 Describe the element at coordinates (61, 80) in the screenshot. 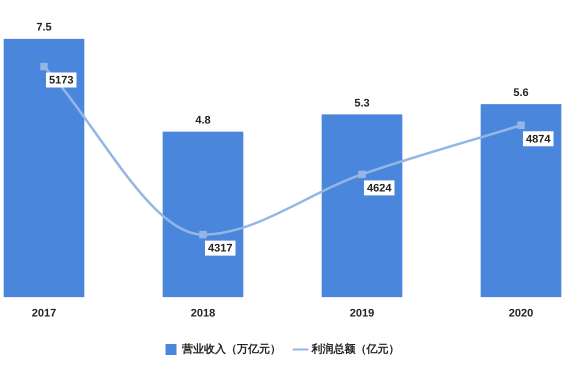

I see `data-label: 5173` at that location.